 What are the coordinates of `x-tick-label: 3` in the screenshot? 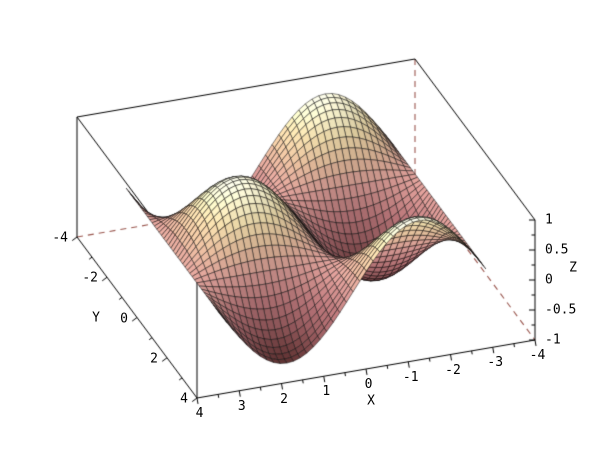 It's located at (241, 406).